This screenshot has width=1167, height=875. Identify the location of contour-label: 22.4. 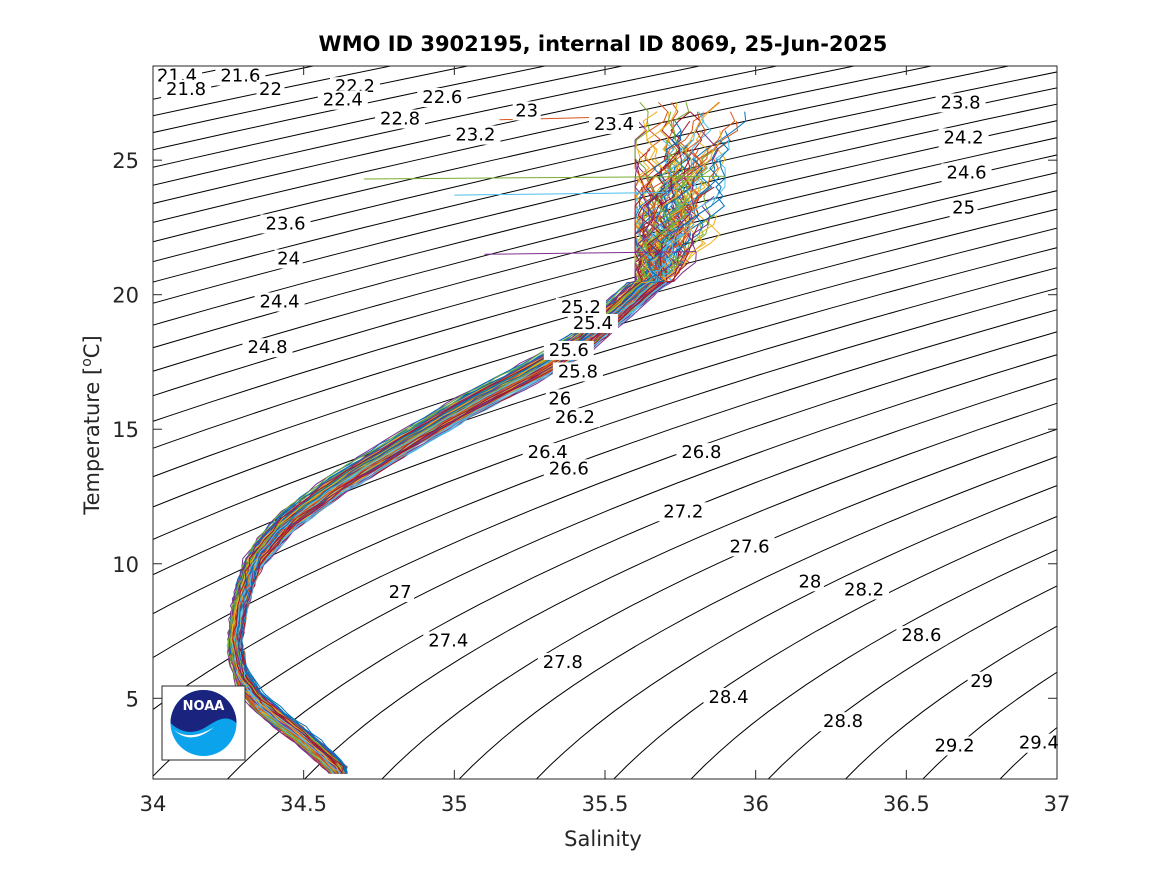
(343, 100).